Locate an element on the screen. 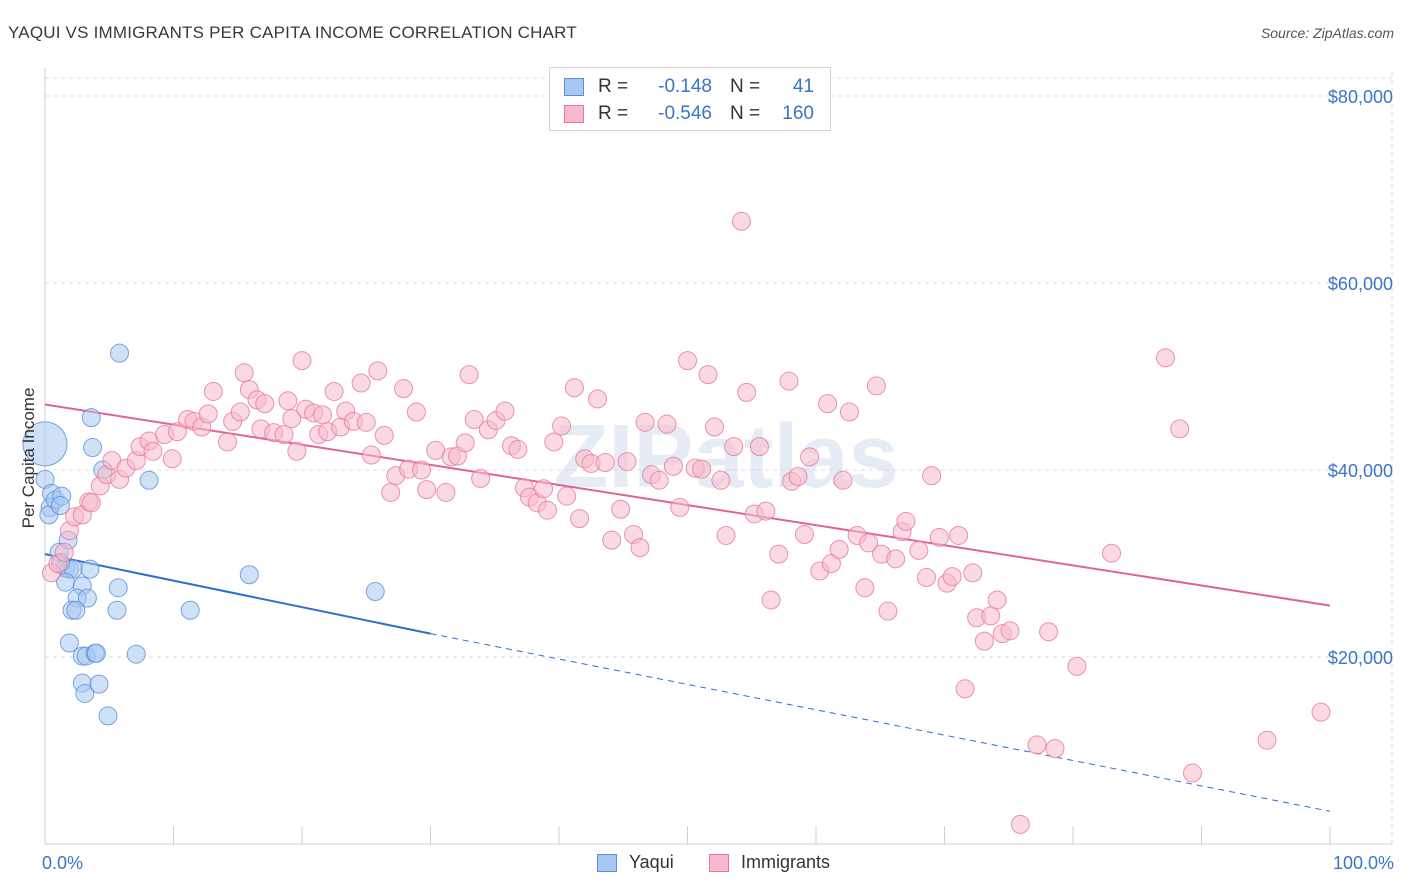 Image resolution: width=1406 pixels, height=892 pixels. series-swatch-yaqui is located at coordinates (607, 862).